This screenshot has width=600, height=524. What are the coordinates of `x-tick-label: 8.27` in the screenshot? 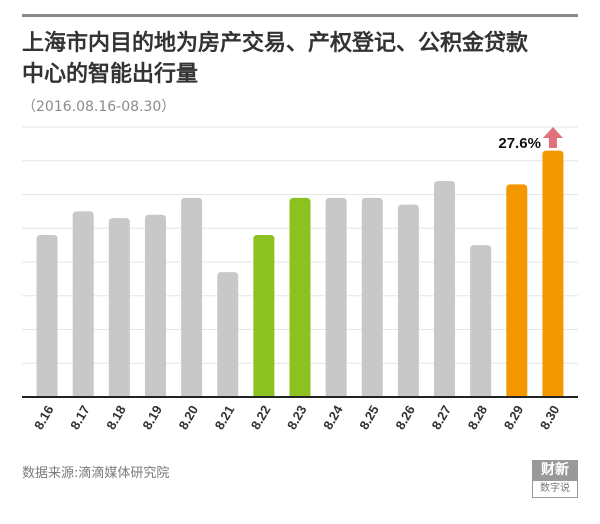 It's located at (441, 417).